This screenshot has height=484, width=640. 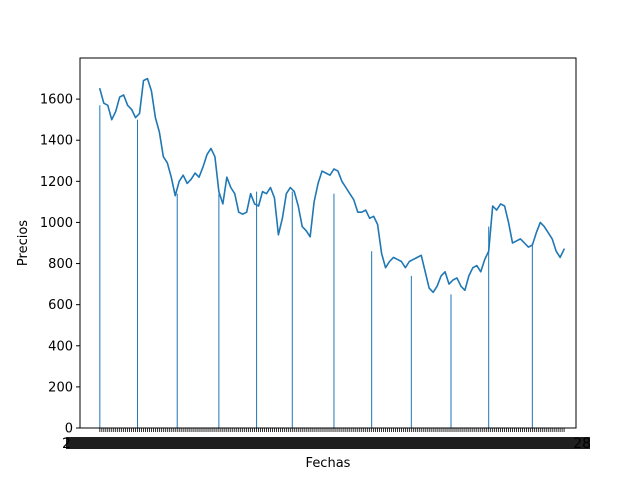 I want to click on y-tick-label: 0, so click(x=69, y=429).